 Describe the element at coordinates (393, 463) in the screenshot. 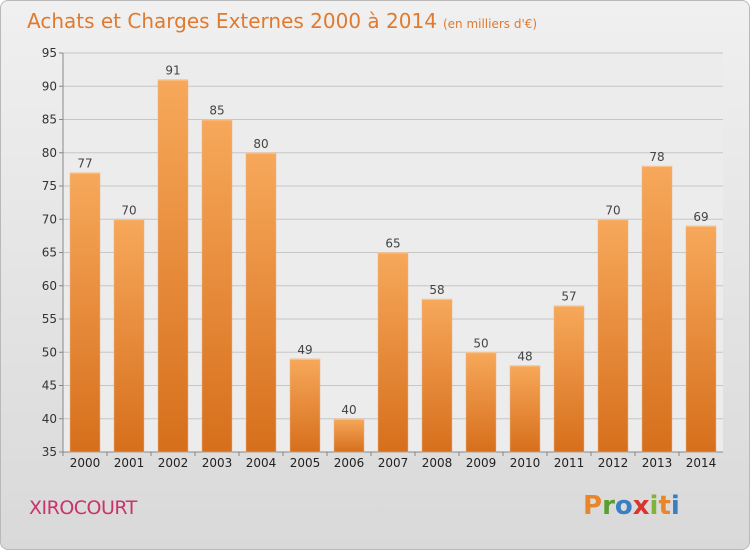

I see `x-tick-label-2007: 2007` at that location.